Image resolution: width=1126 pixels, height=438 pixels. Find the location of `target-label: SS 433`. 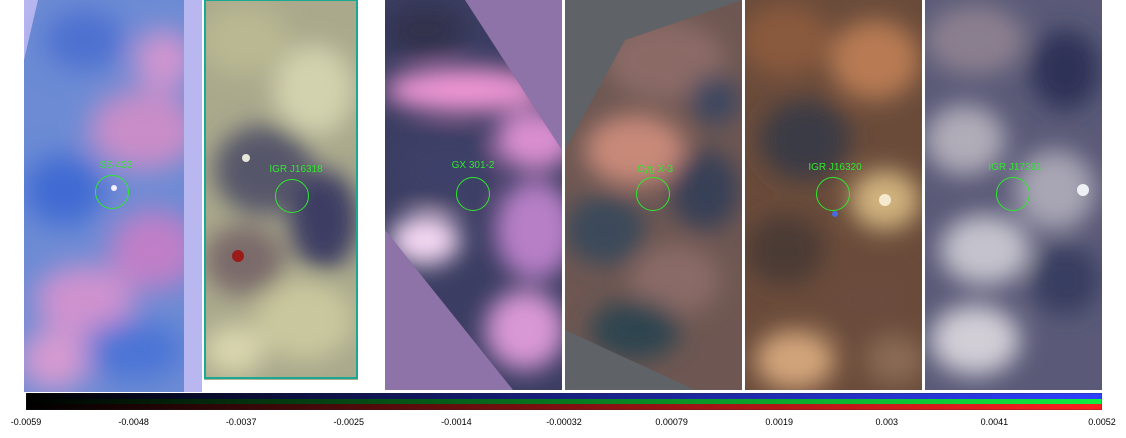

target-label: SS 433 is located at coordinates (116, 165).